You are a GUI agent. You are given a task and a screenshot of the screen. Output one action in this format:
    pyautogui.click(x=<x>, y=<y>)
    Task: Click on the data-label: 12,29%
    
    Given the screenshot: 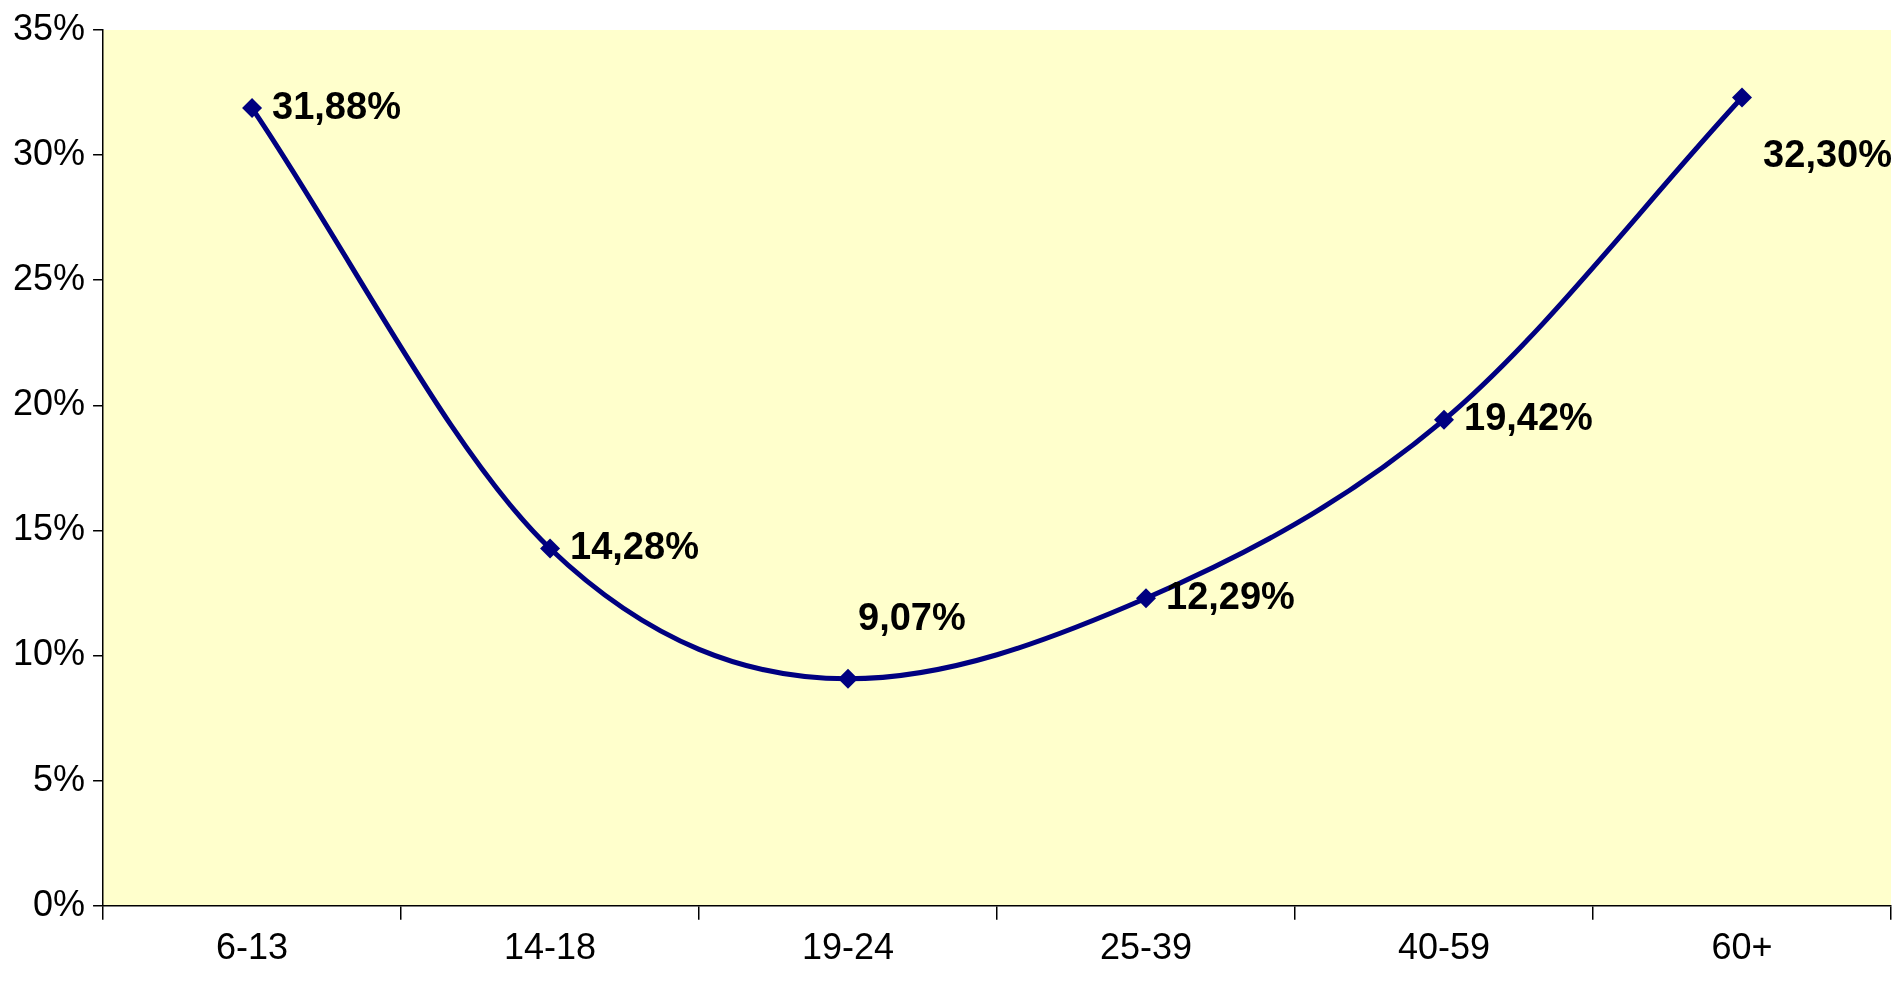 What is the action you would take?
    pyautogui.click(x=1230, y=595)
    